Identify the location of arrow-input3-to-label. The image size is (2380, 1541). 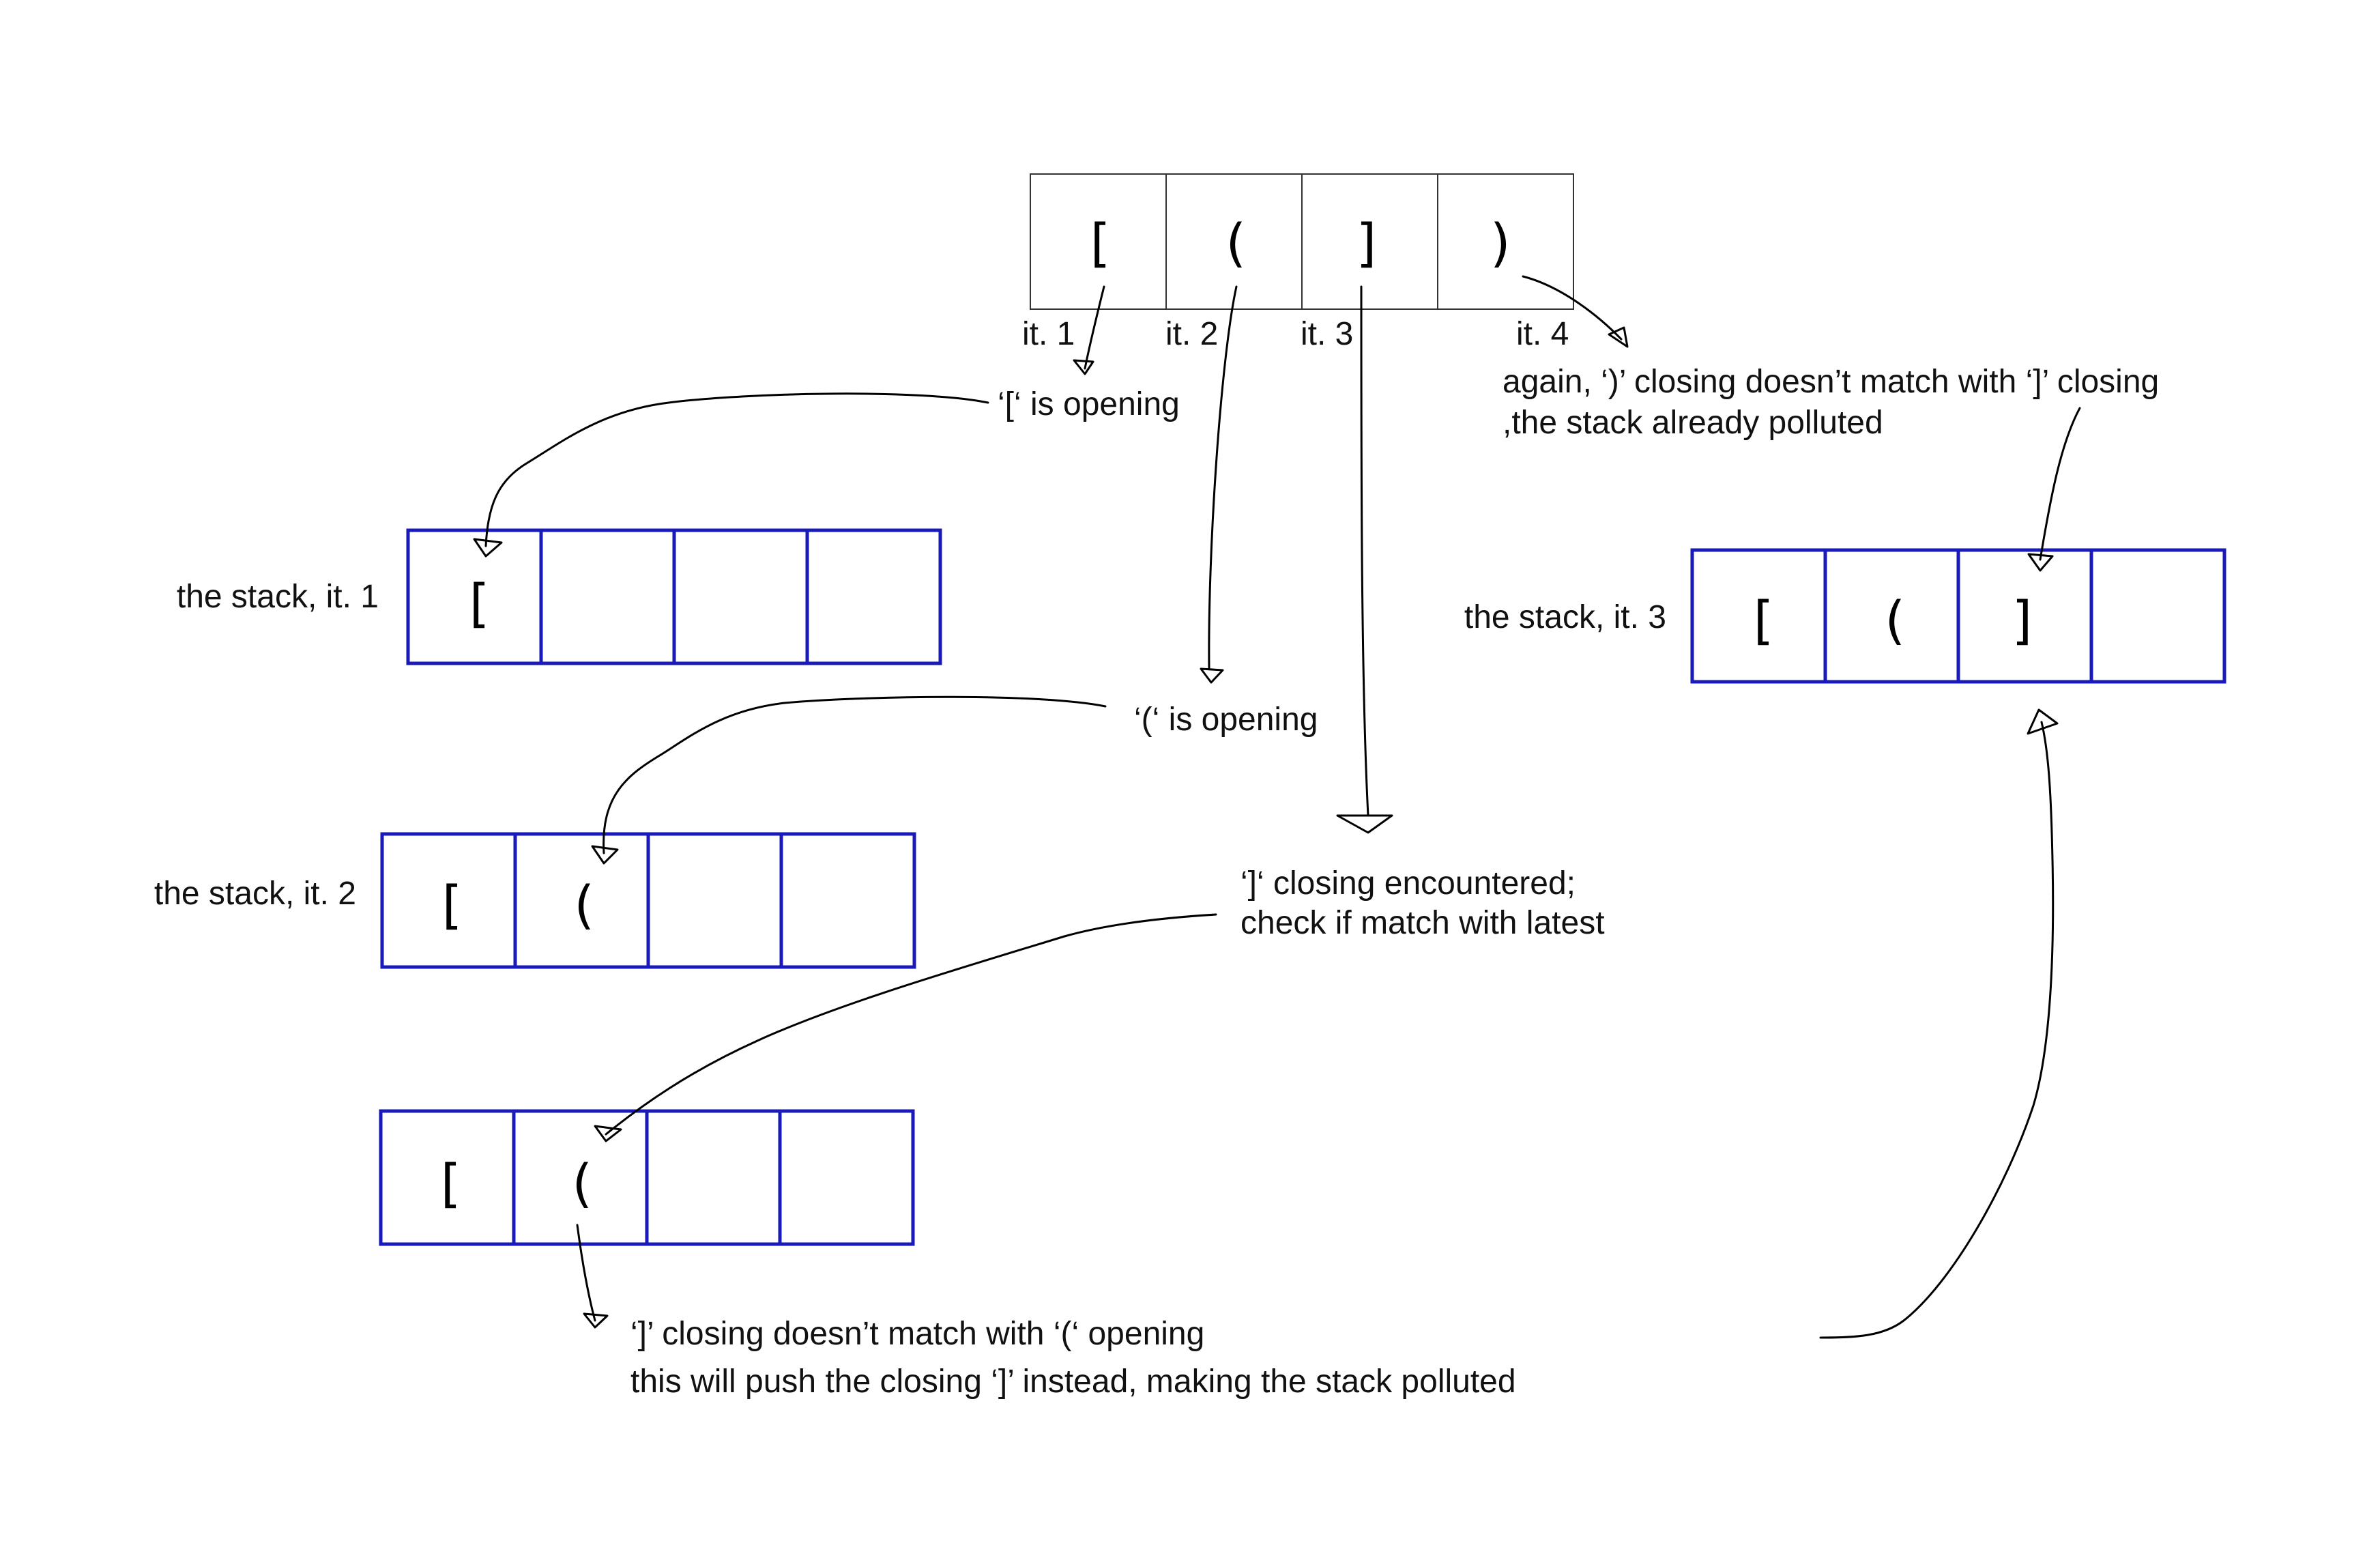
(1364, 551).